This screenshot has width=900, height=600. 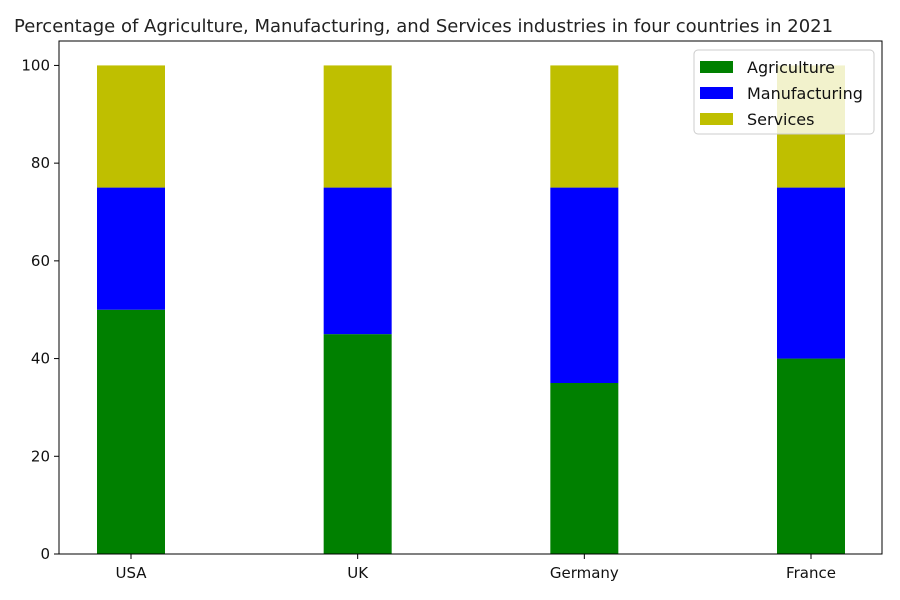 I want to click on y-tick-label: 20, so click(x=40, y=456).